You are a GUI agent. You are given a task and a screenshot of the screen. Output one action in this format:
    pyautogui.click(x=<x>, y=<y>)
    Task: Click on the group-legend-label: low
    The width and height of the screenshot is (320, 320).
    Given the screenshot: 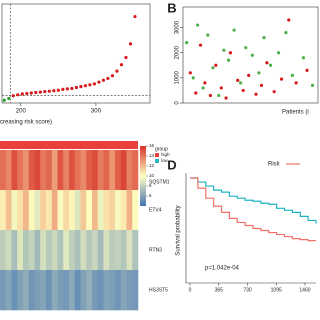 What is the action you would take?
    pyautogui.click(x=165, y=160)
    